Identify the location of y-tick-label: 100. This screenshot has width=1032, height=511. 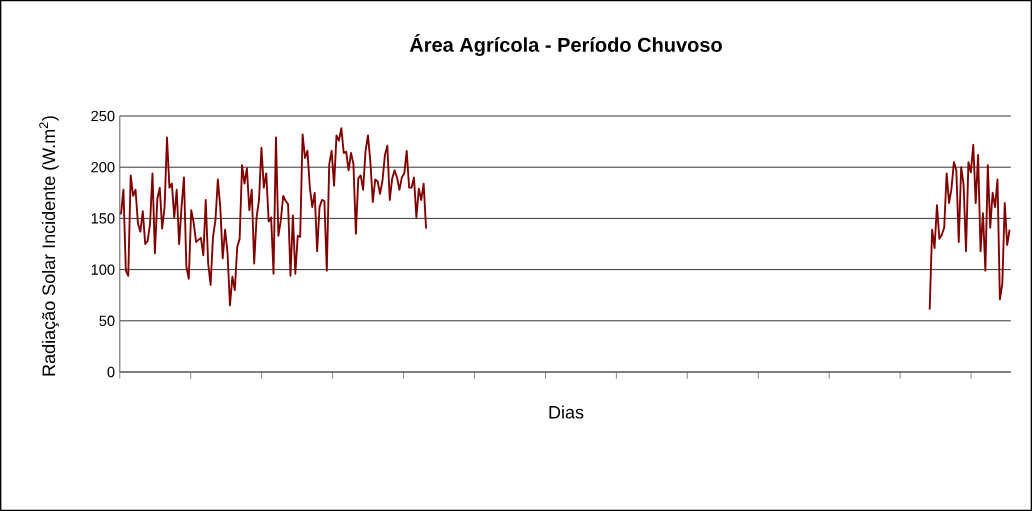
(103, 269).